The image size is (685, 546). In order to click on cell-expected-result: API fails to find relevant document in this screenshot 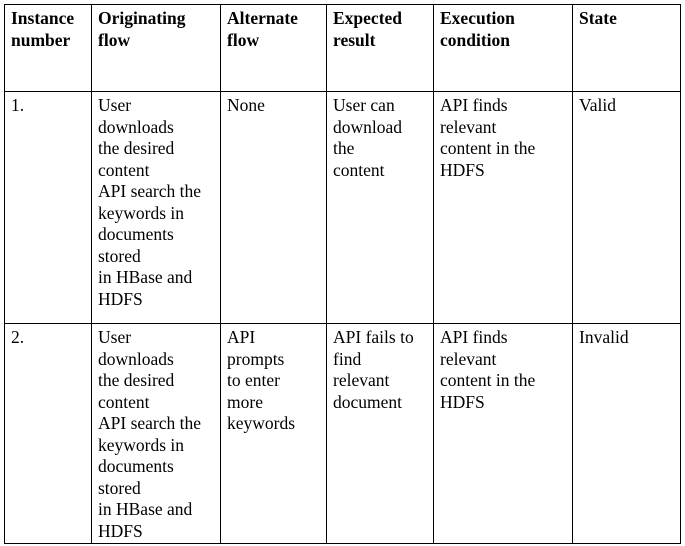, I will do `click(380, 433)`.